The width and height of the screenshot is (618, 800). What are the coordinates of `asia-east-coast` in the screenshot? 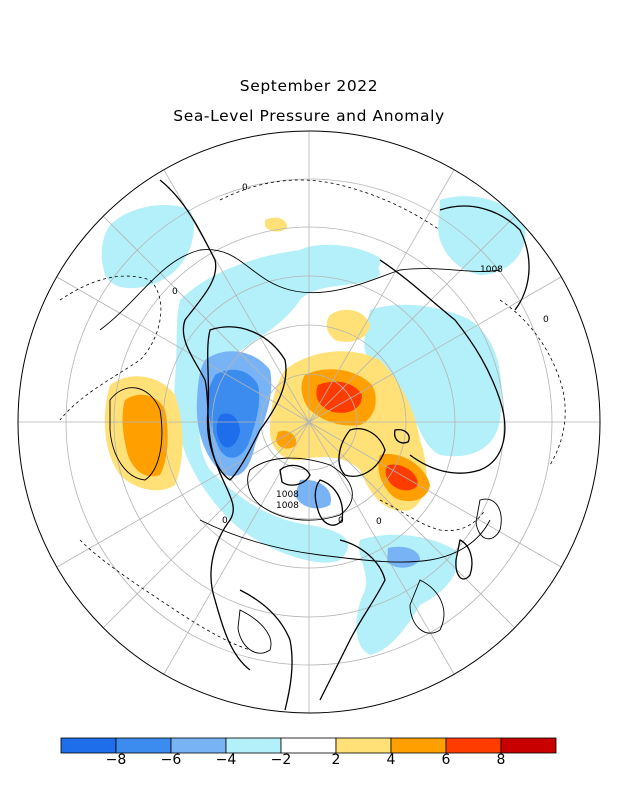 It's located at (484, 258).